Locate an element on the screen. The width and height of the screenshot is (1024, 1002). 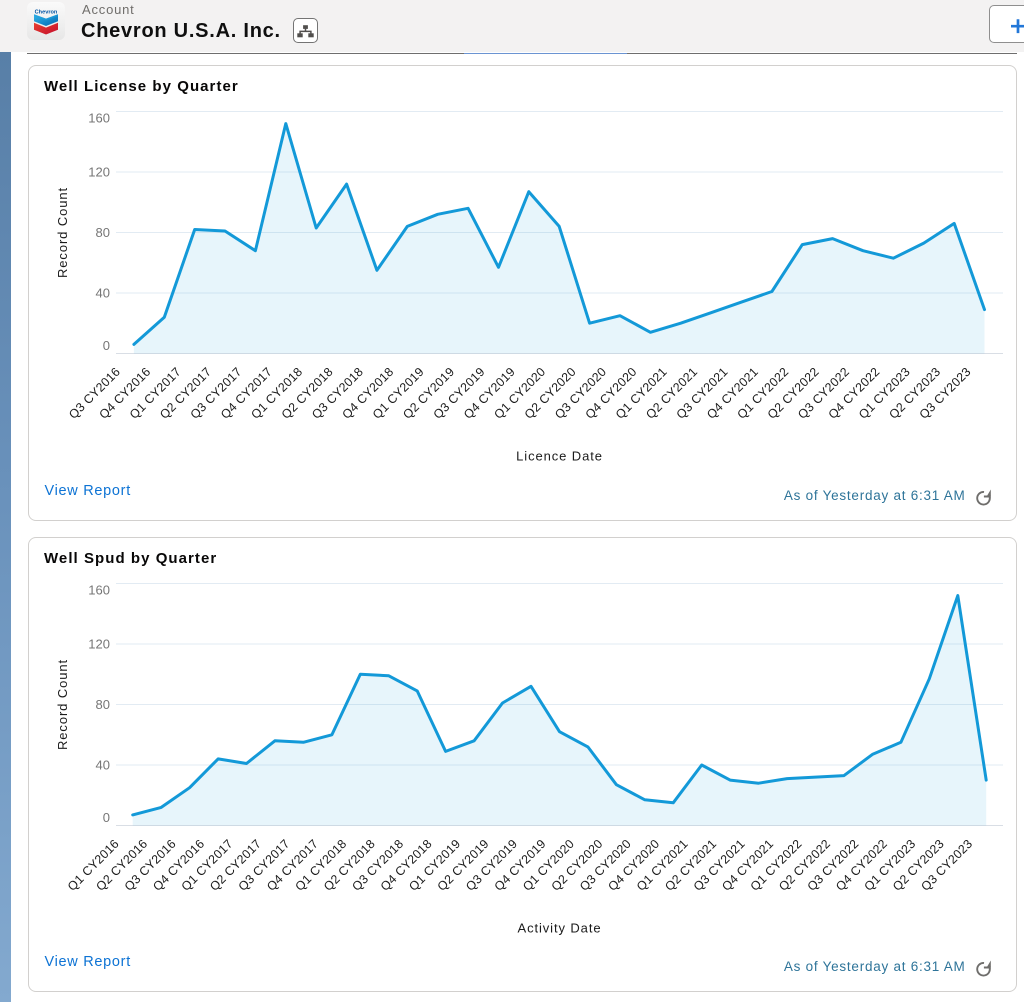
svg-text: Licence Date is located at coordinates (559, 456).